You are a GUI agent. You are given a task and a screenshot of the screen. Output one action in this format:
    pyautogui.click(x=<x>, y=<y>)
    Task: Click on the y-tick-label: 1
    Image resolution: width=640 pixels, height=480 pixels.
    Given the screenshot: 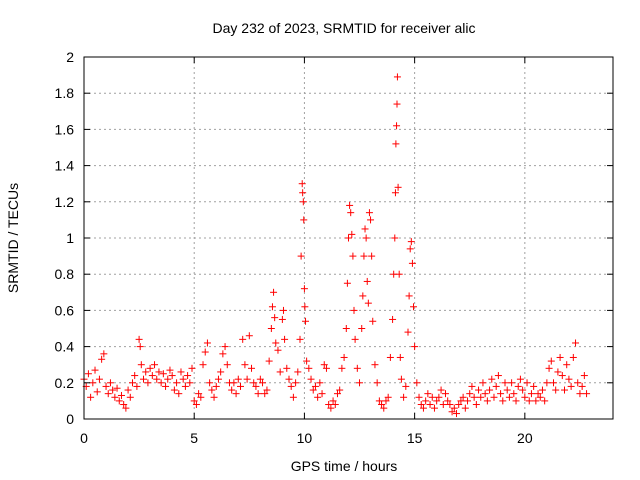 What is the action you would take?
    pyautogui.click(x=70, y=238)
    